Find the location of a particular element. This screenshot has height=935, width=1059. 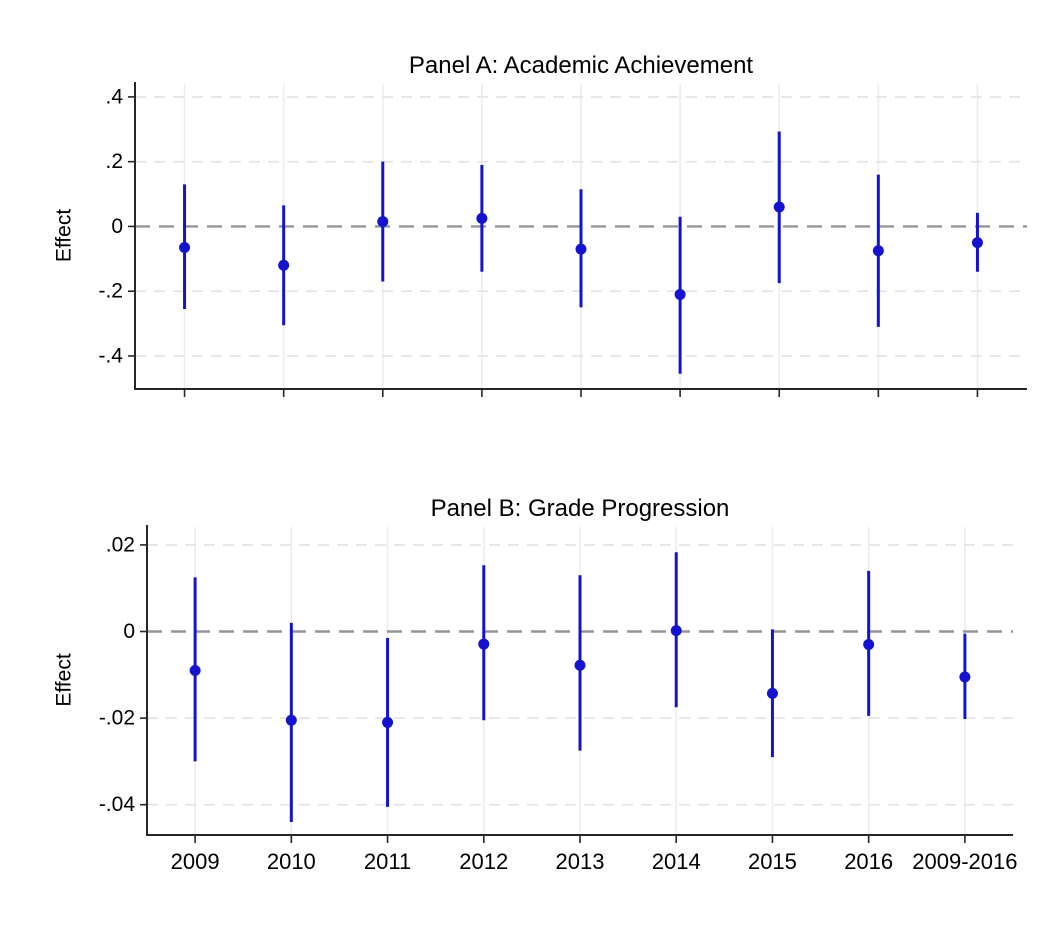

panel-b-x-tick-label: 2016 is located at coordinates (868, 861).